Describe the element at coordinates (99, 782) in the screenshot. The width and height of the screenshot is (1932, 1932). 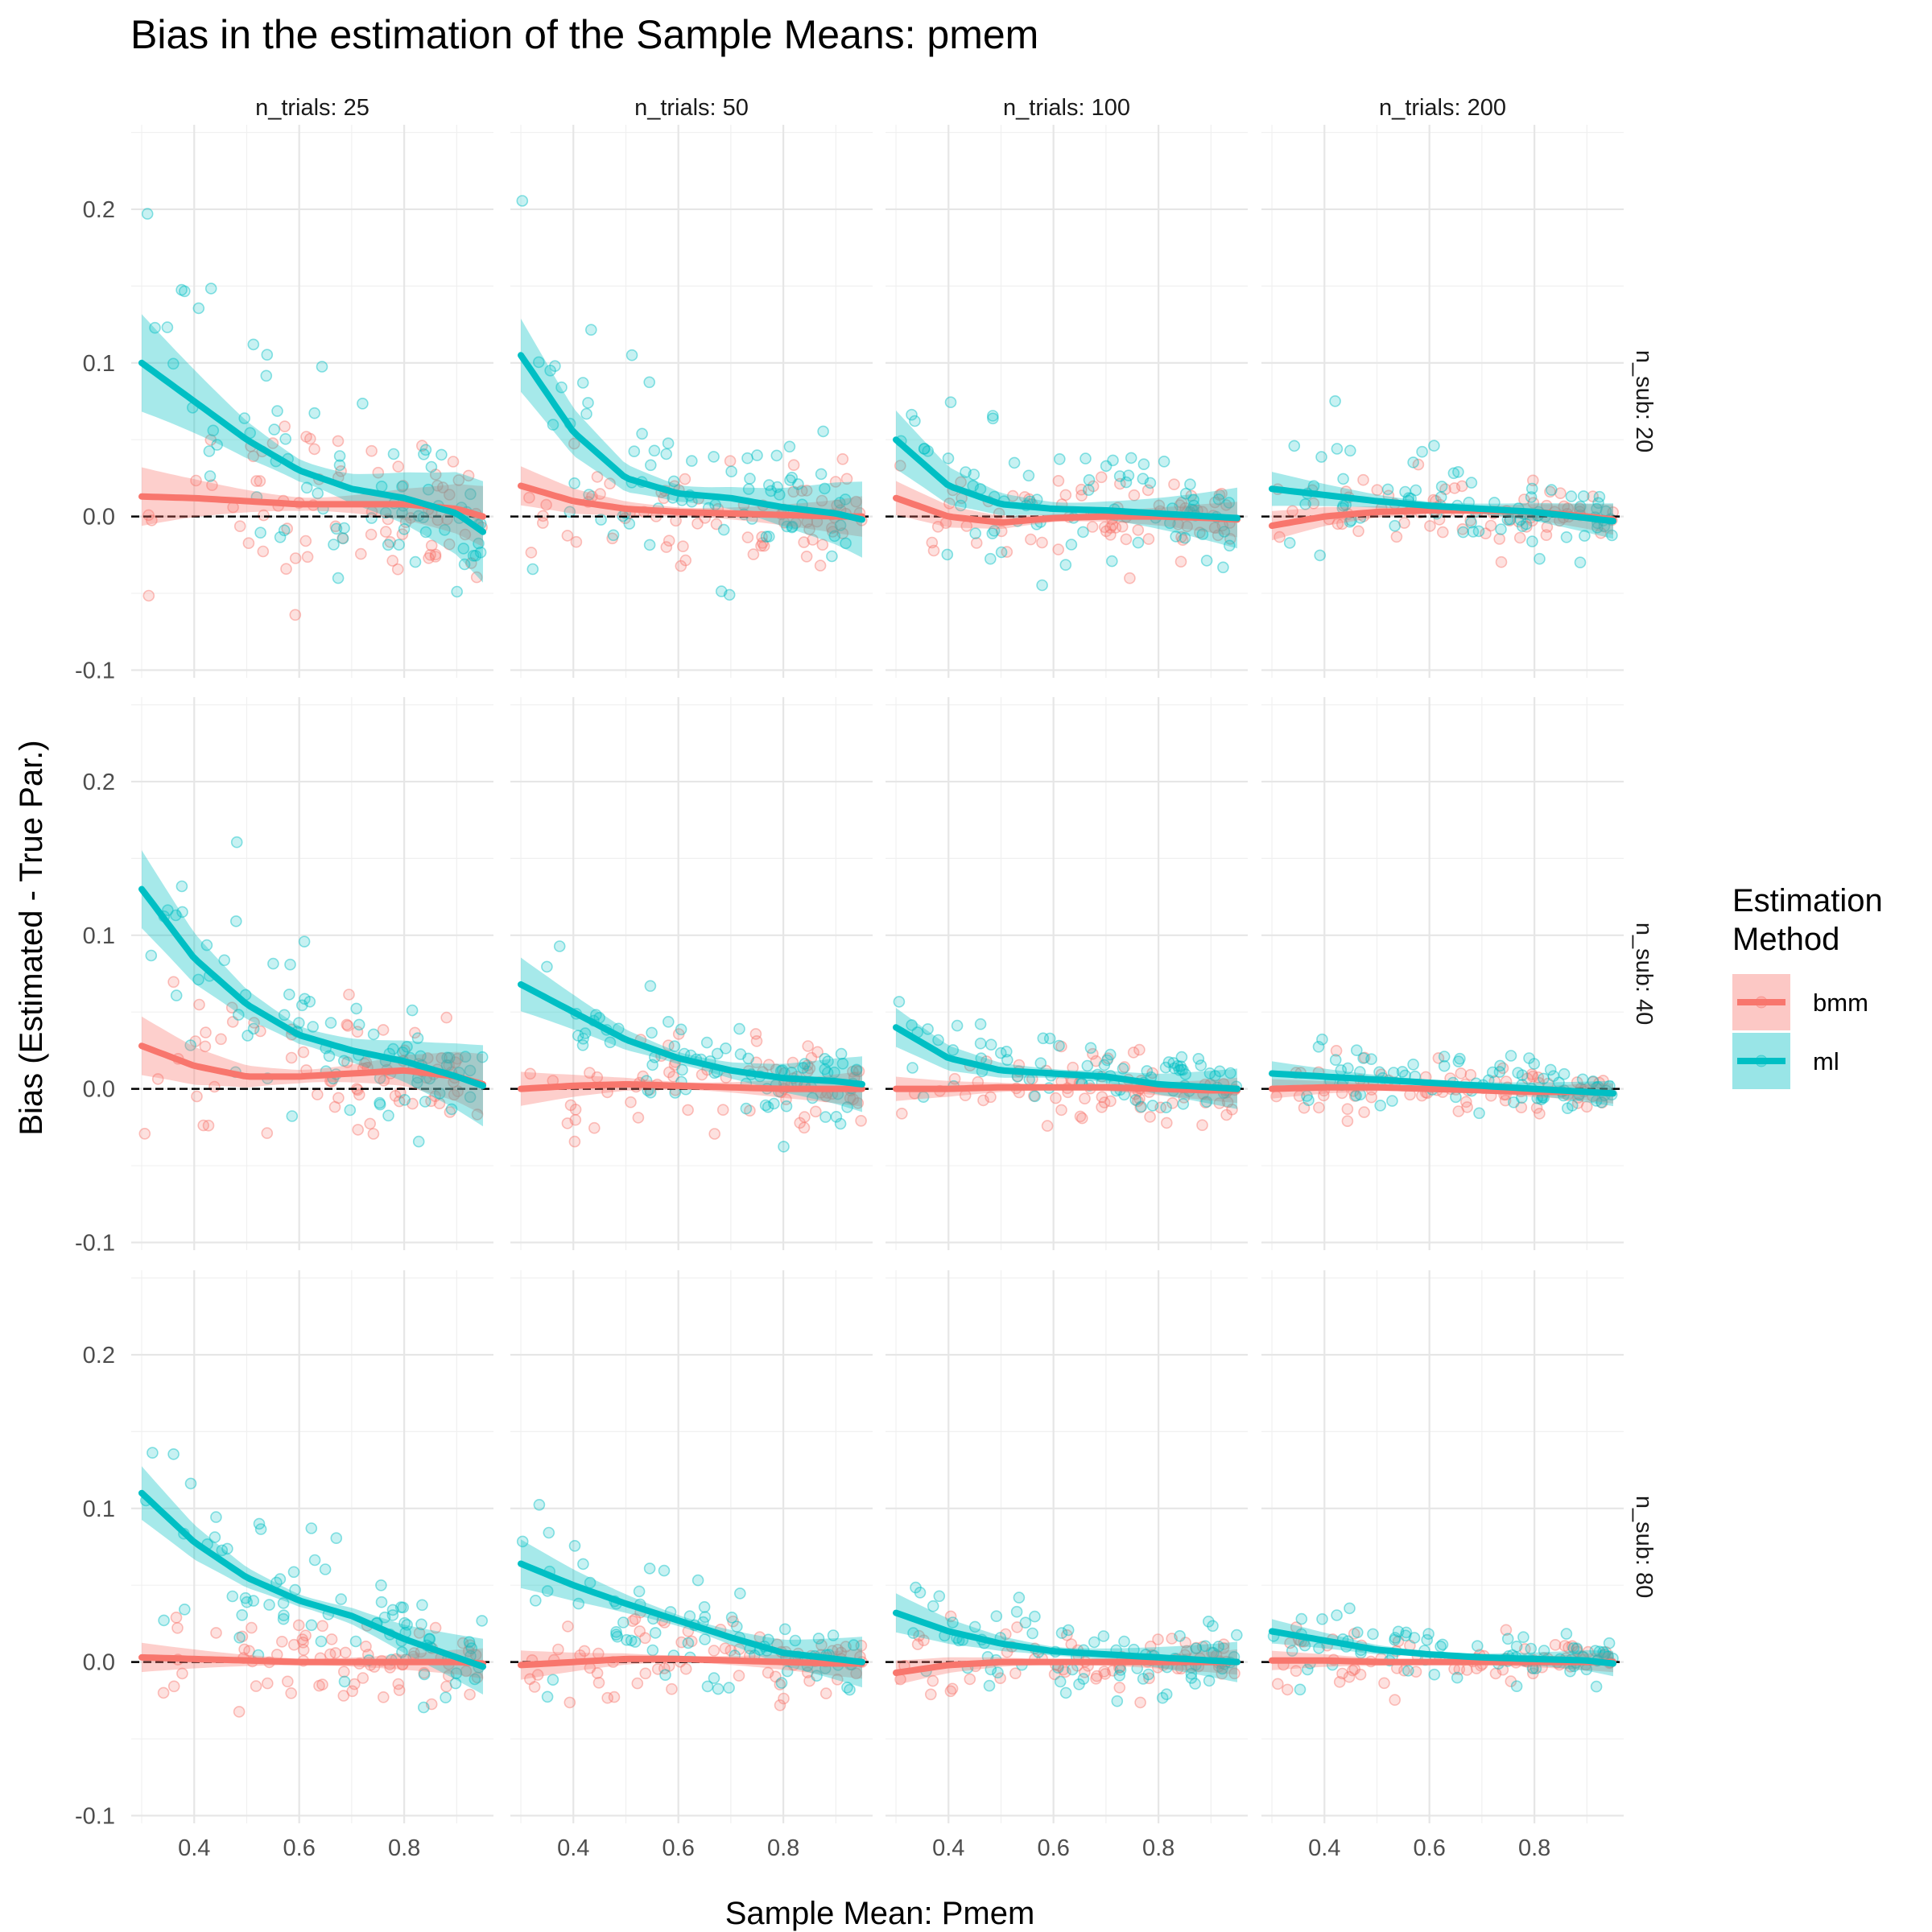
I see `y-tick-label: 0.2` at that location.